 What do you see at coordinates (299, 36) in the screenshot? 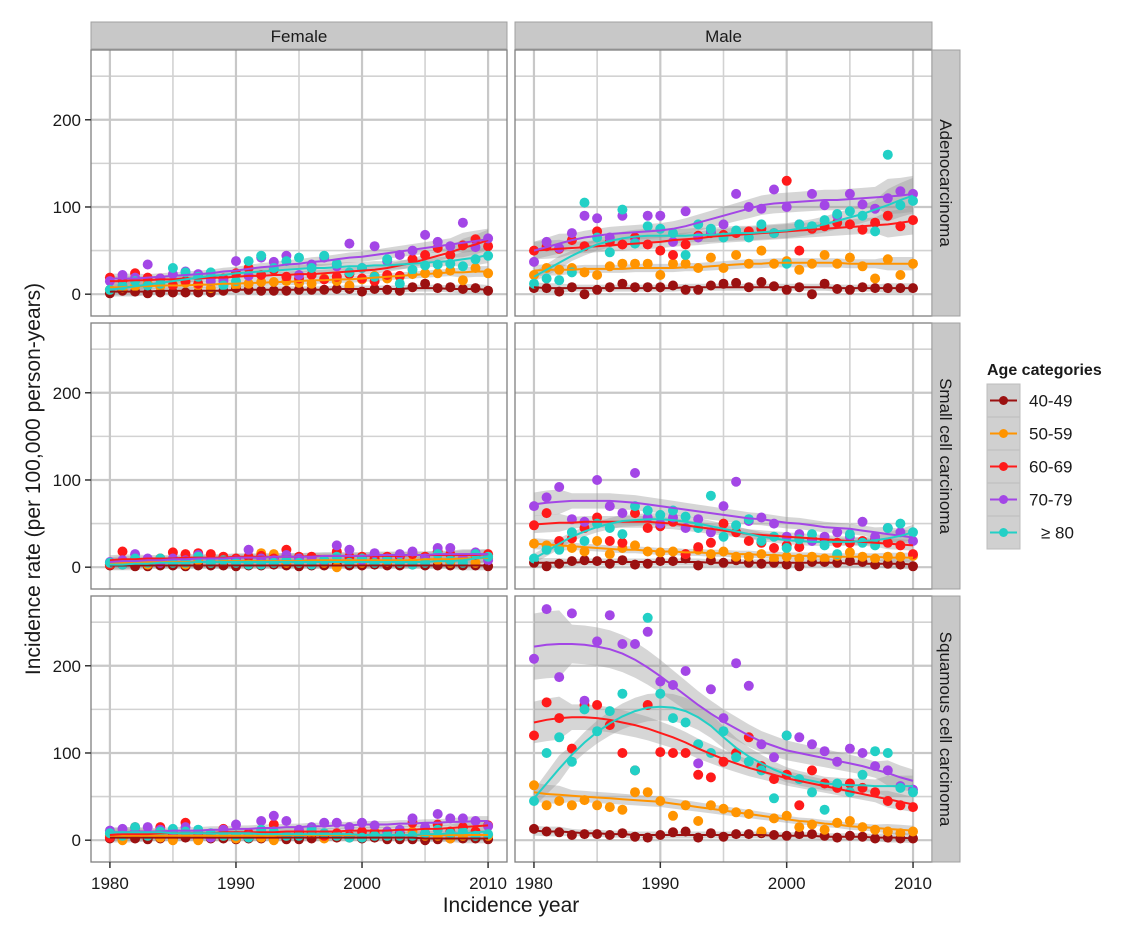
I see `column-strip-label: Female` at bounding box center [299, 36].